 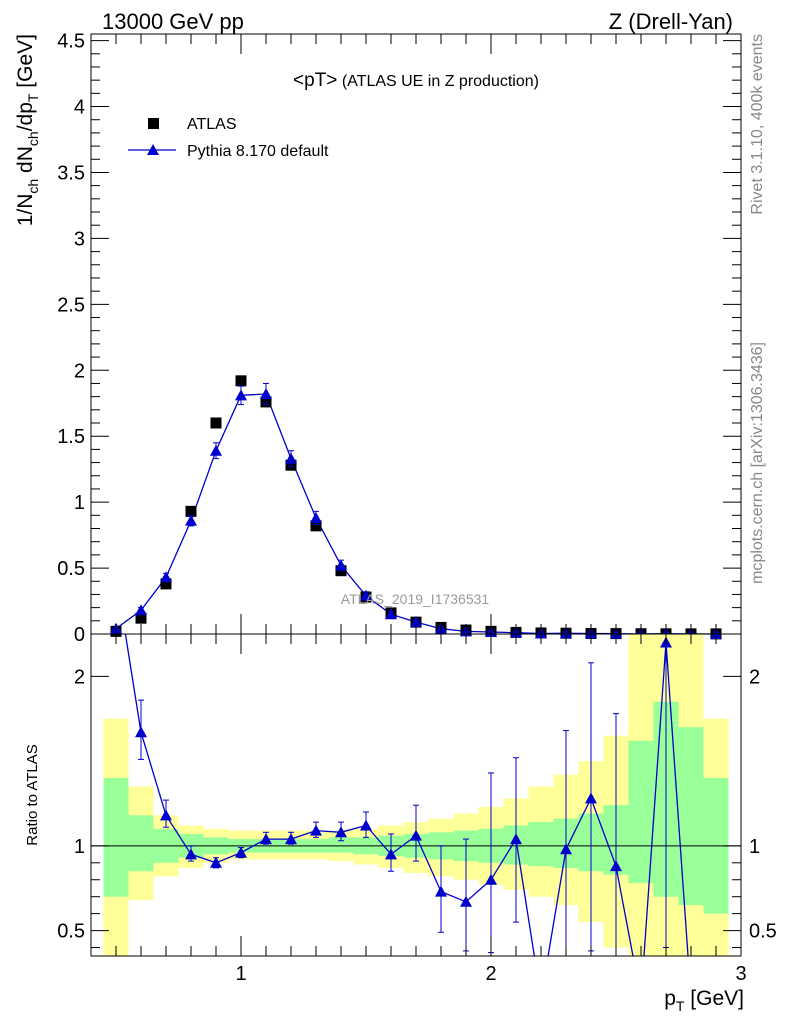 I want to click on rivet-version-label: Rivet 3.1.10, 400k events, so click(x=757, y=124).